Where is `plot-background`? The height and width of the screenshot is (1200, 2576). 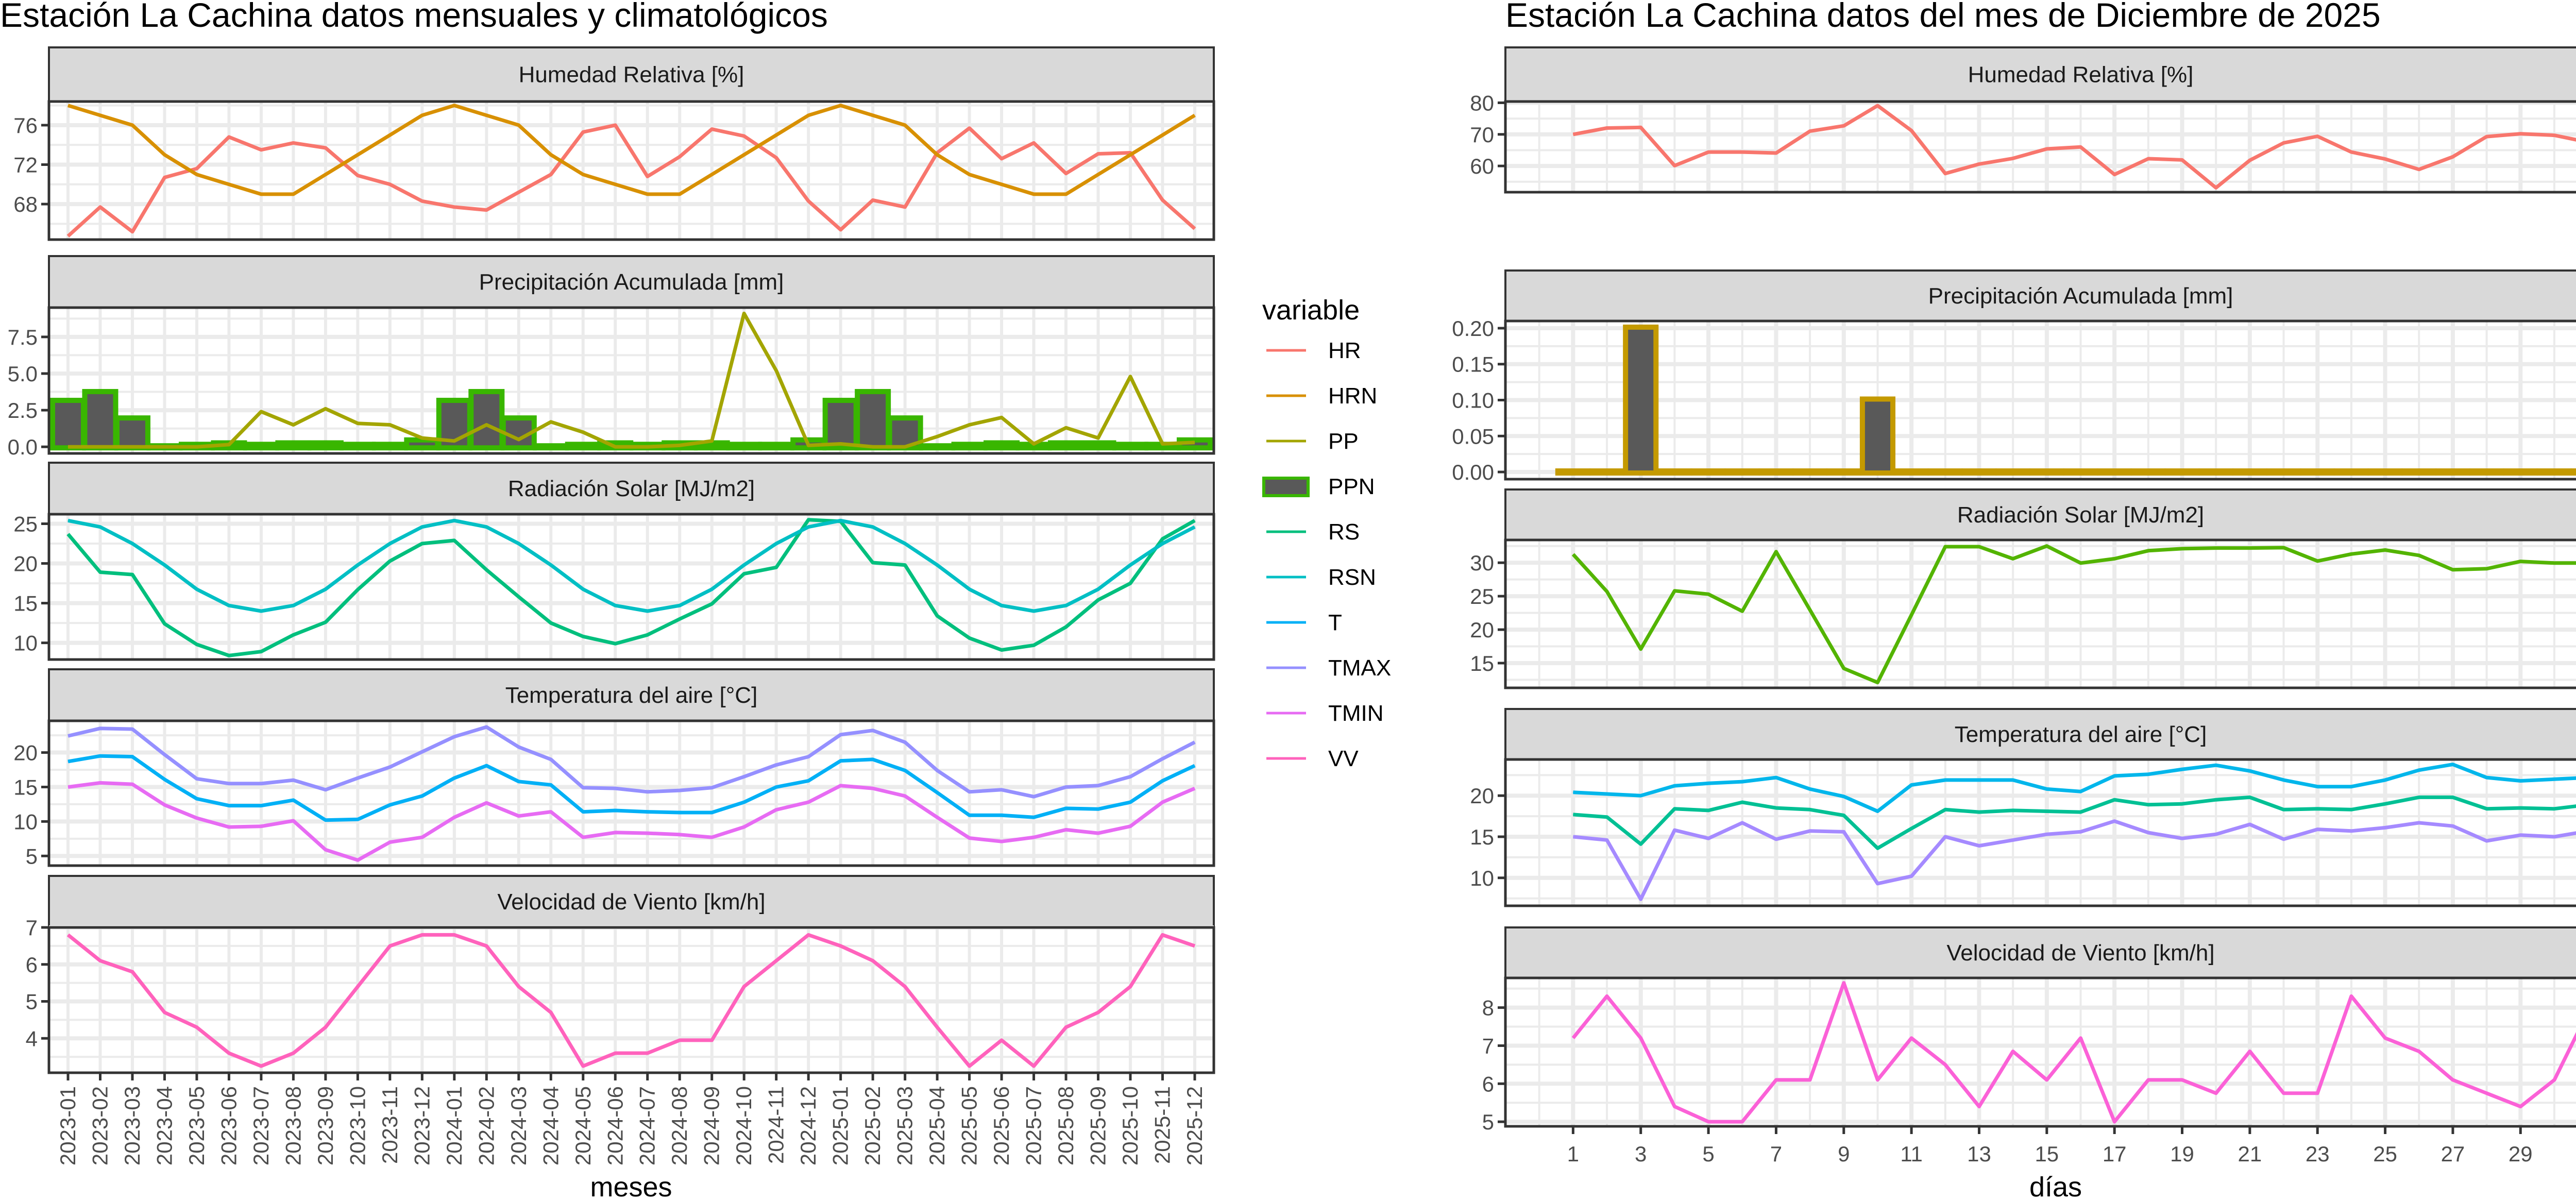 plot-background is located at coordinates (2040, 1052).